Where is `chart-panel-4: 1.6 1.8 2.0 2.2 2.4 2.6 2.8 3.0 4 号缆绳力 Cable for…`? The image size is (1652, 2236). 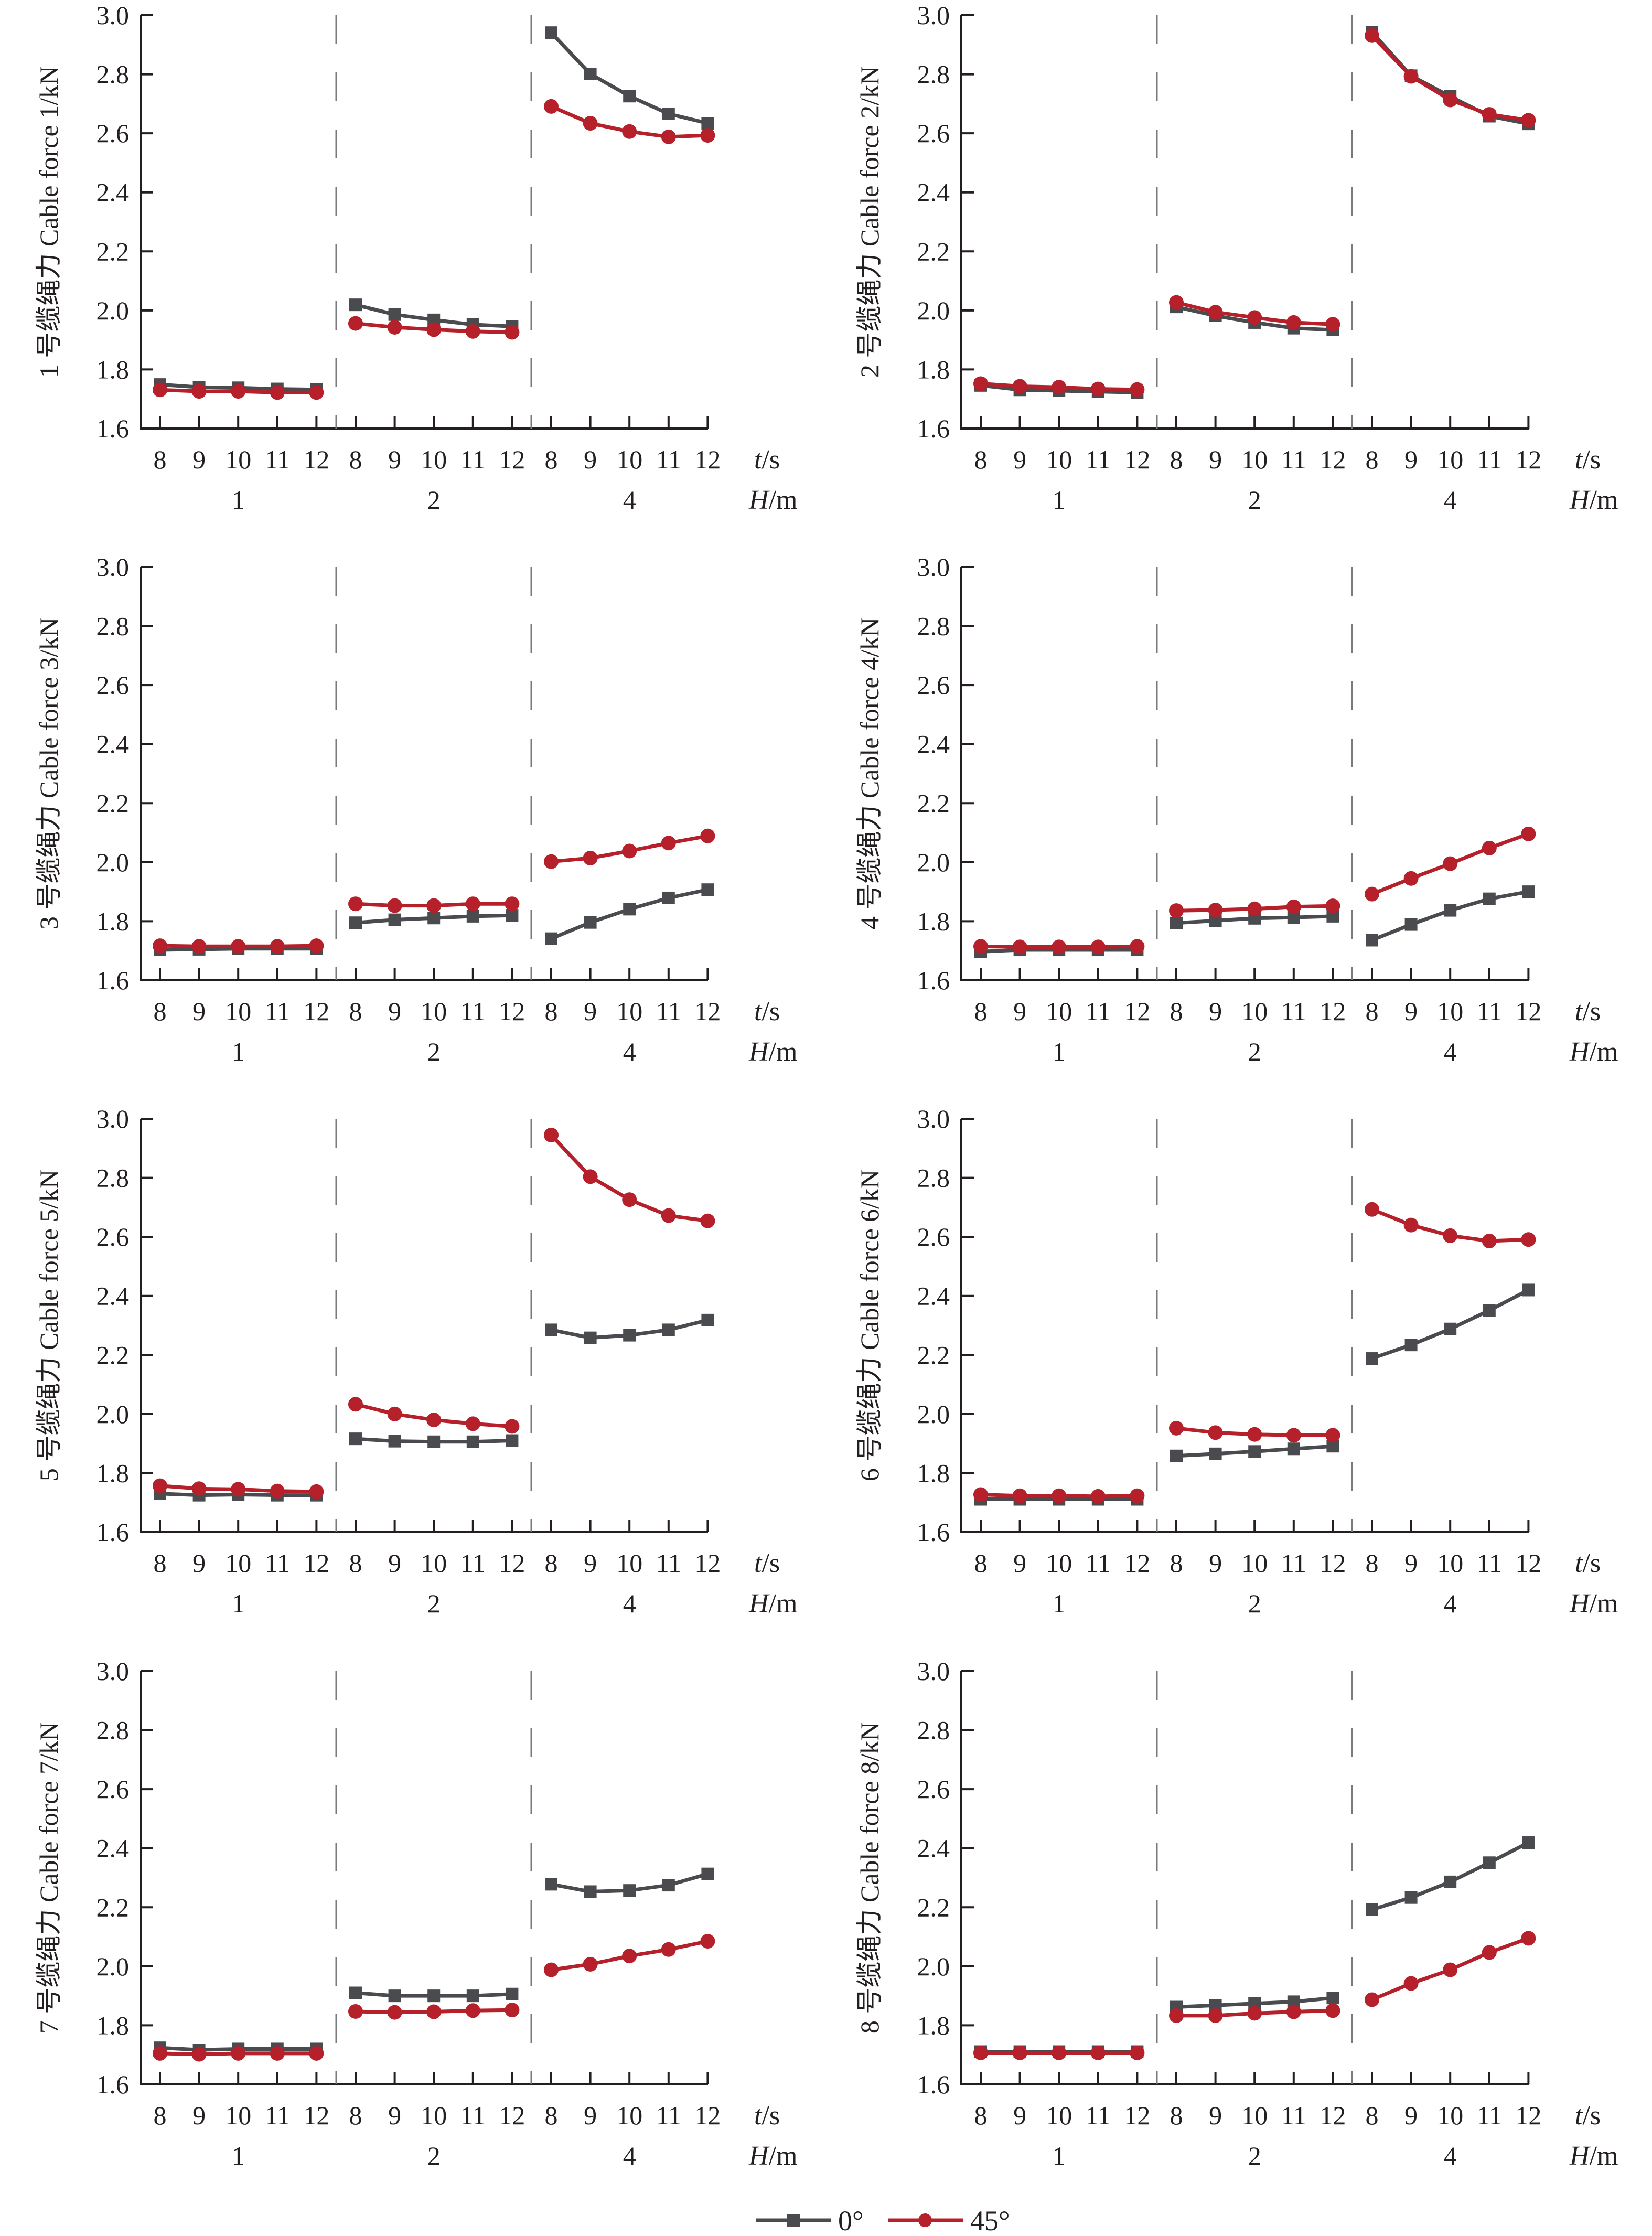
chart-panel-4: 1.6 1.8 2.0 2.2 2.4 2.6 2.8 3.0 4 号缆绳力 Cable for… is located at coordinates (1236, 809).